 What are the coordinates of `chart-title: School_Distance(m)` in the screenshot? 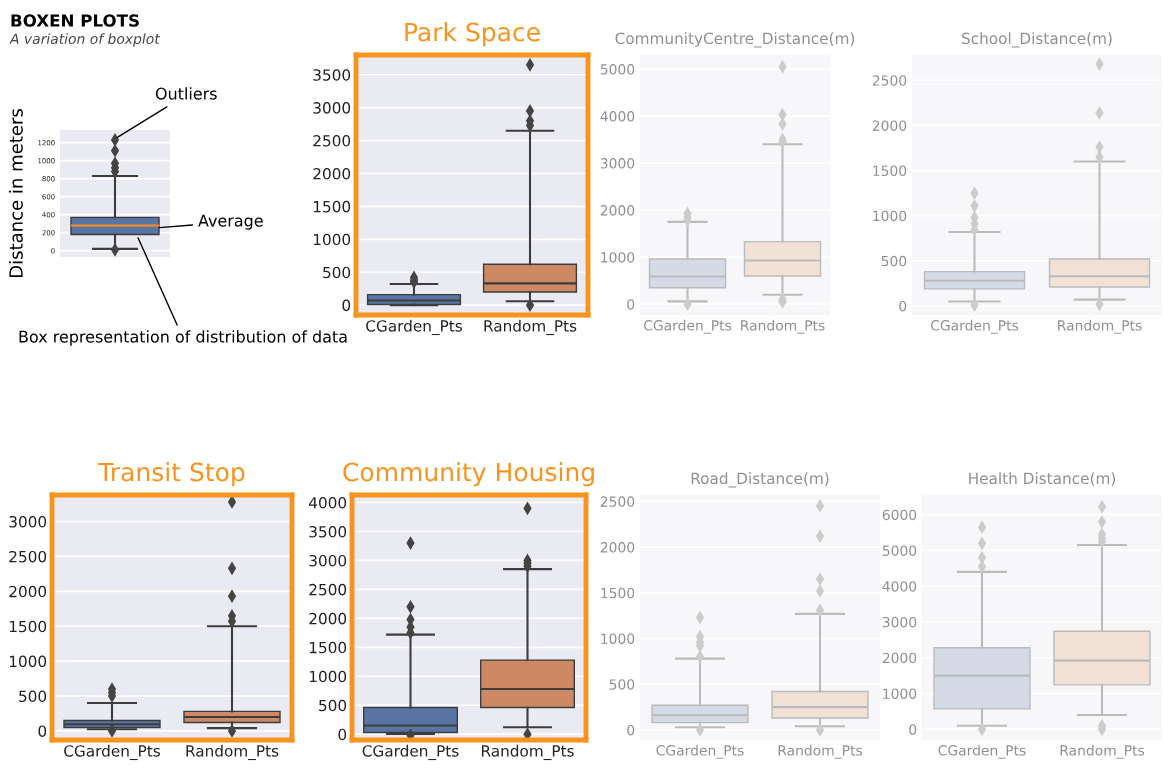 It's located at (1037, 40).